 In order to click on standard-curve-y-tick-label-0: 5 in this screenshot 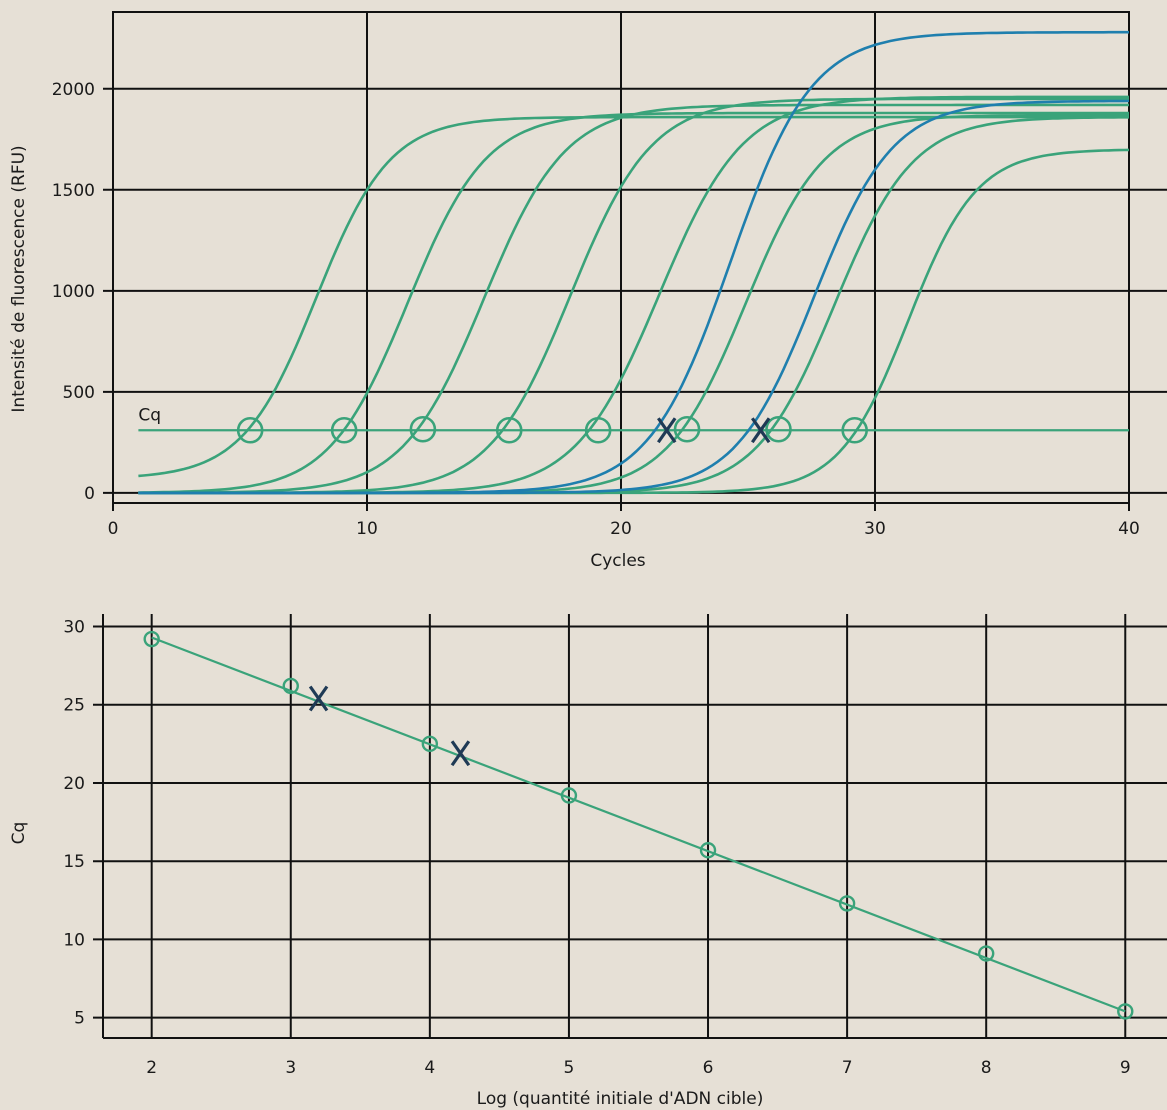, I will do `click(79, 1019)`.